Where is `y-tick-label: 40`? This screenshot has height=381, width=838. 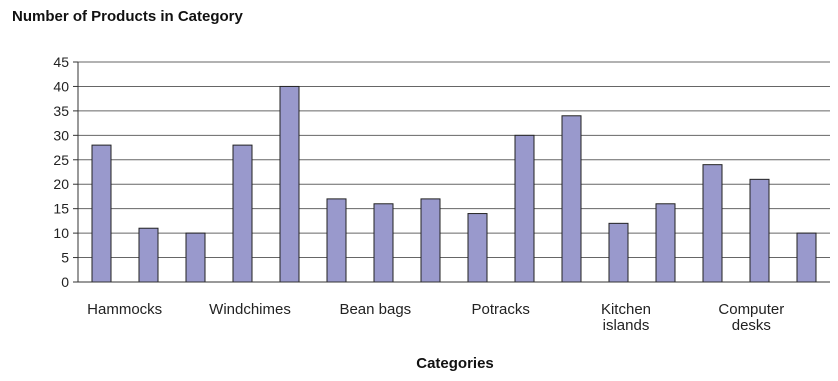 y-tick-label: 40 is located at coordinates (61, 86).